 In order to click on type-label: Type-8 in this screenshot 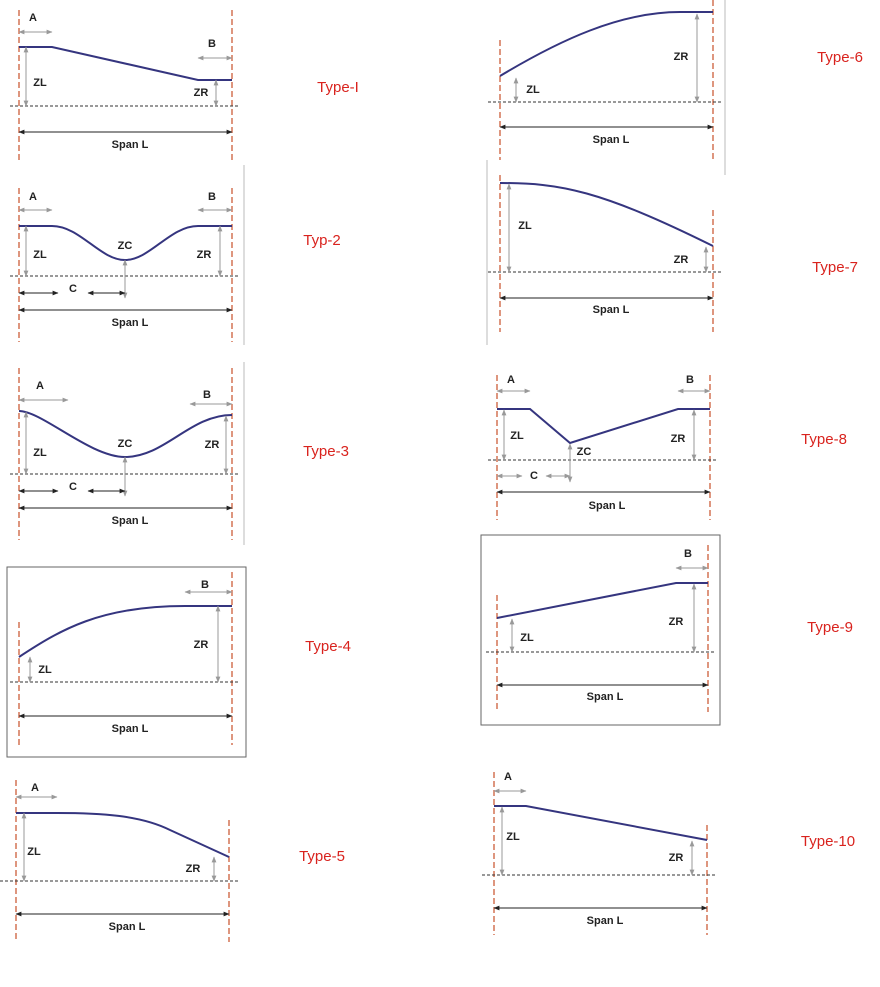, I will do `click(824, 439)`.